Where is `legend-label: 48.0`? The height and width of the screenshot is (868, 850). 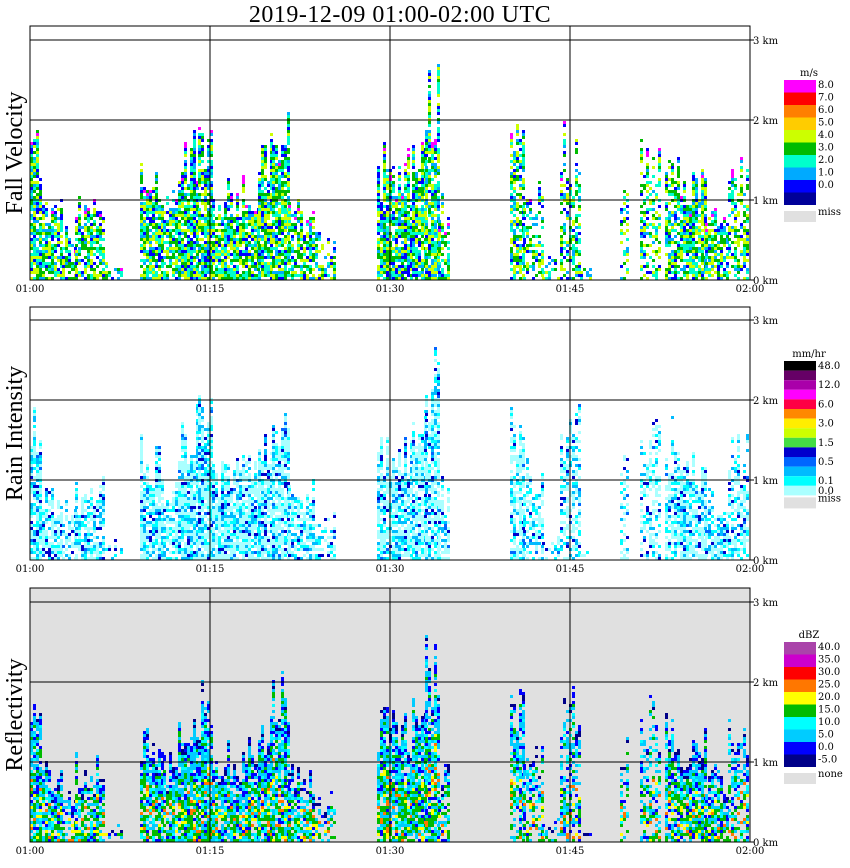
legend-label: 48.0 is located at coordinates (829, 366).